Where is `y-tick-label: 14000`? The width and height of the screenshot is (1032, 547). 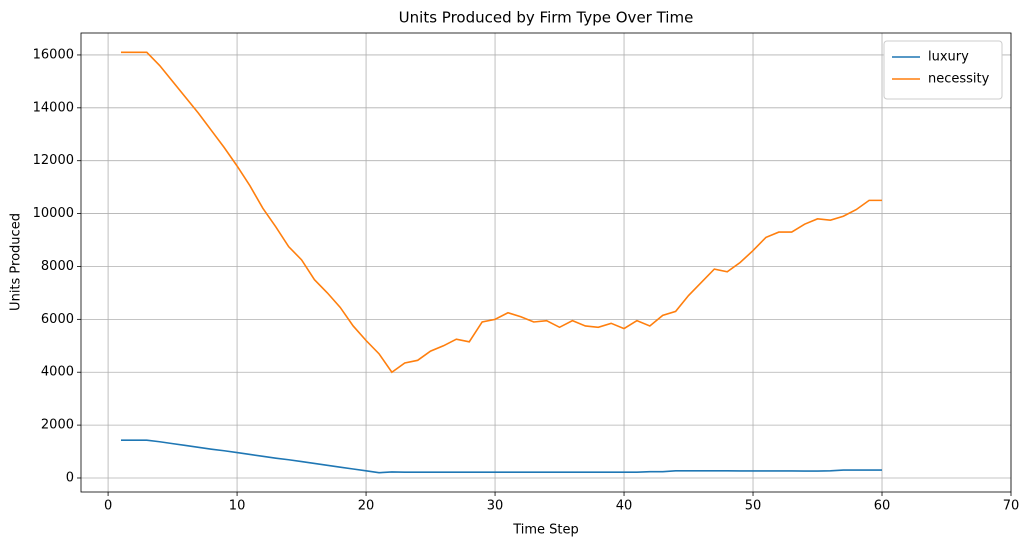 y-tick-label: 14000 is located at coordinates (53, 107).